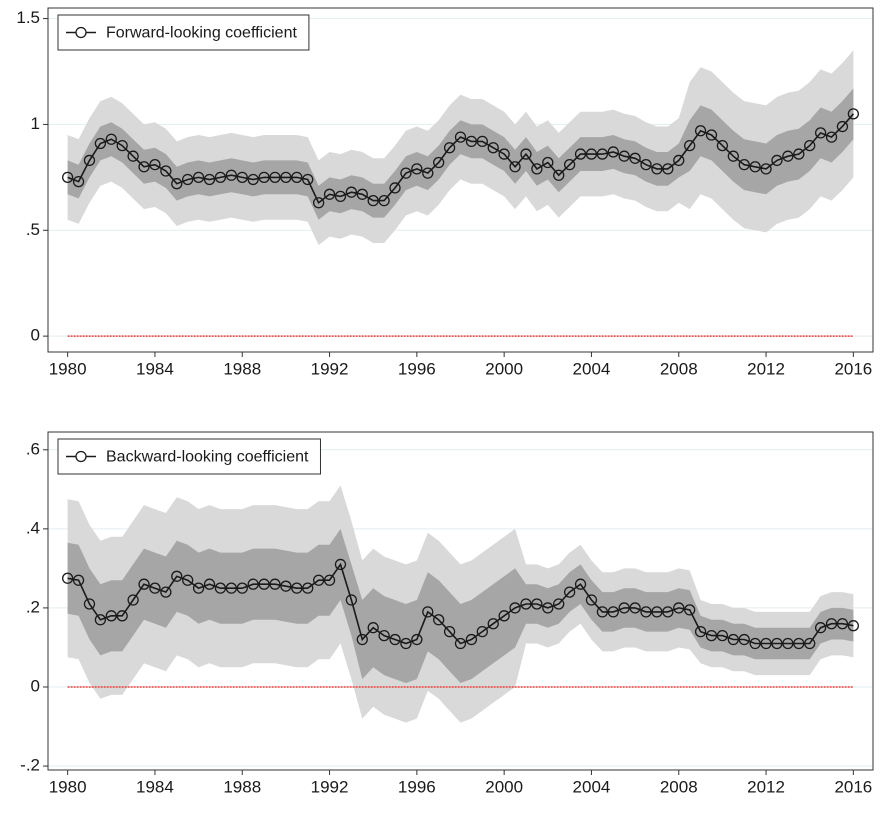  Describe the element at coordinates (766, 786) in the screenshot. I see `x-tick-label: 2012` at that location.